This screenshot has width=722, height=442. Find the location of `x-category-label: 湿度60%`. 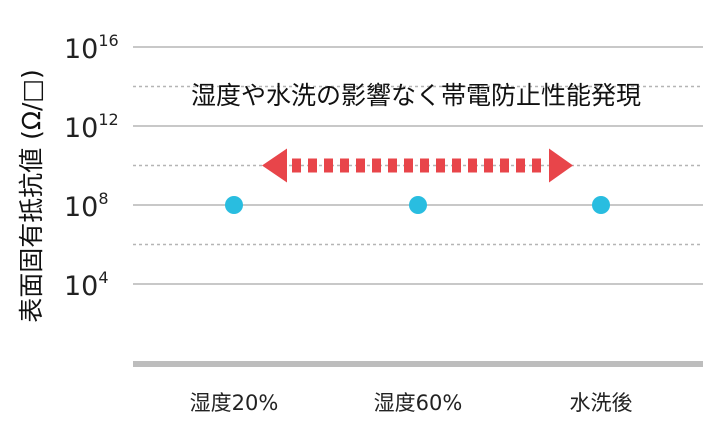

x-category-label: 湿度60% is located at coordinates (418, 403).